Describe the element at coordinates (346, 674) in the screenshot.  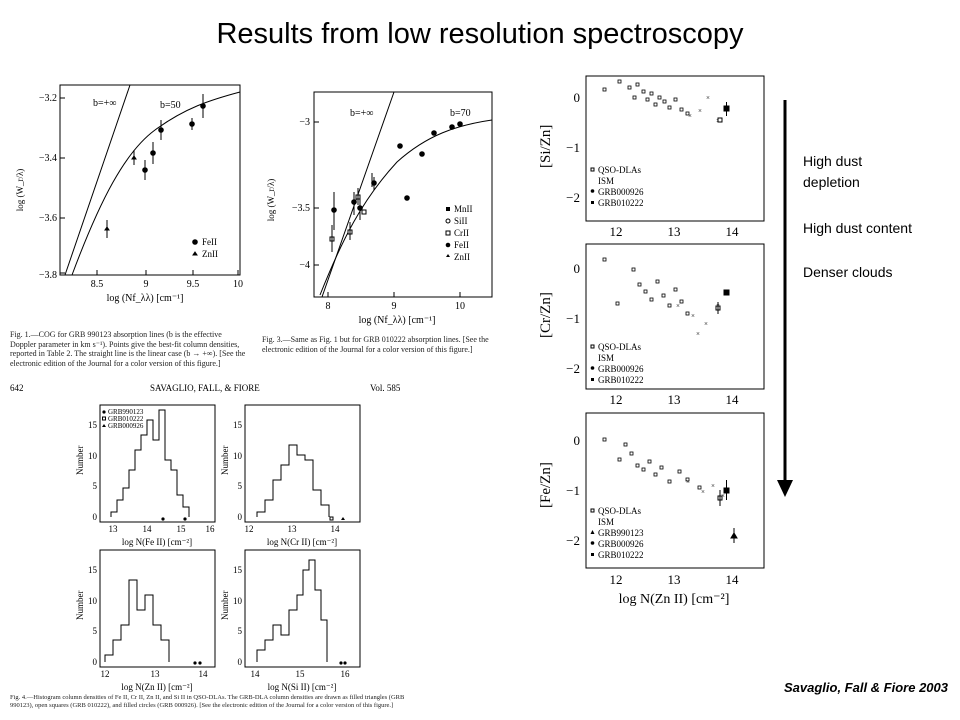
I see `fig4-xtick: 16` at that location.